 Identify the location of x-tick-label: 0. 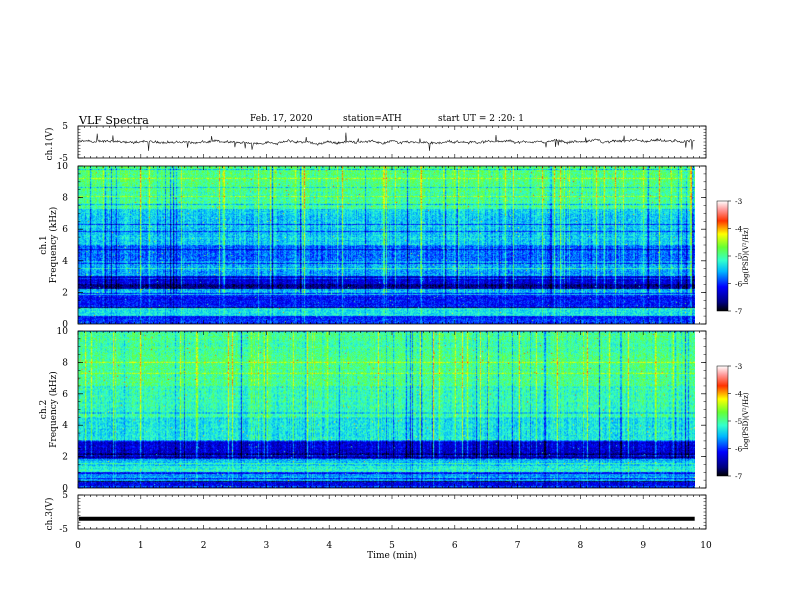
(78, 546).